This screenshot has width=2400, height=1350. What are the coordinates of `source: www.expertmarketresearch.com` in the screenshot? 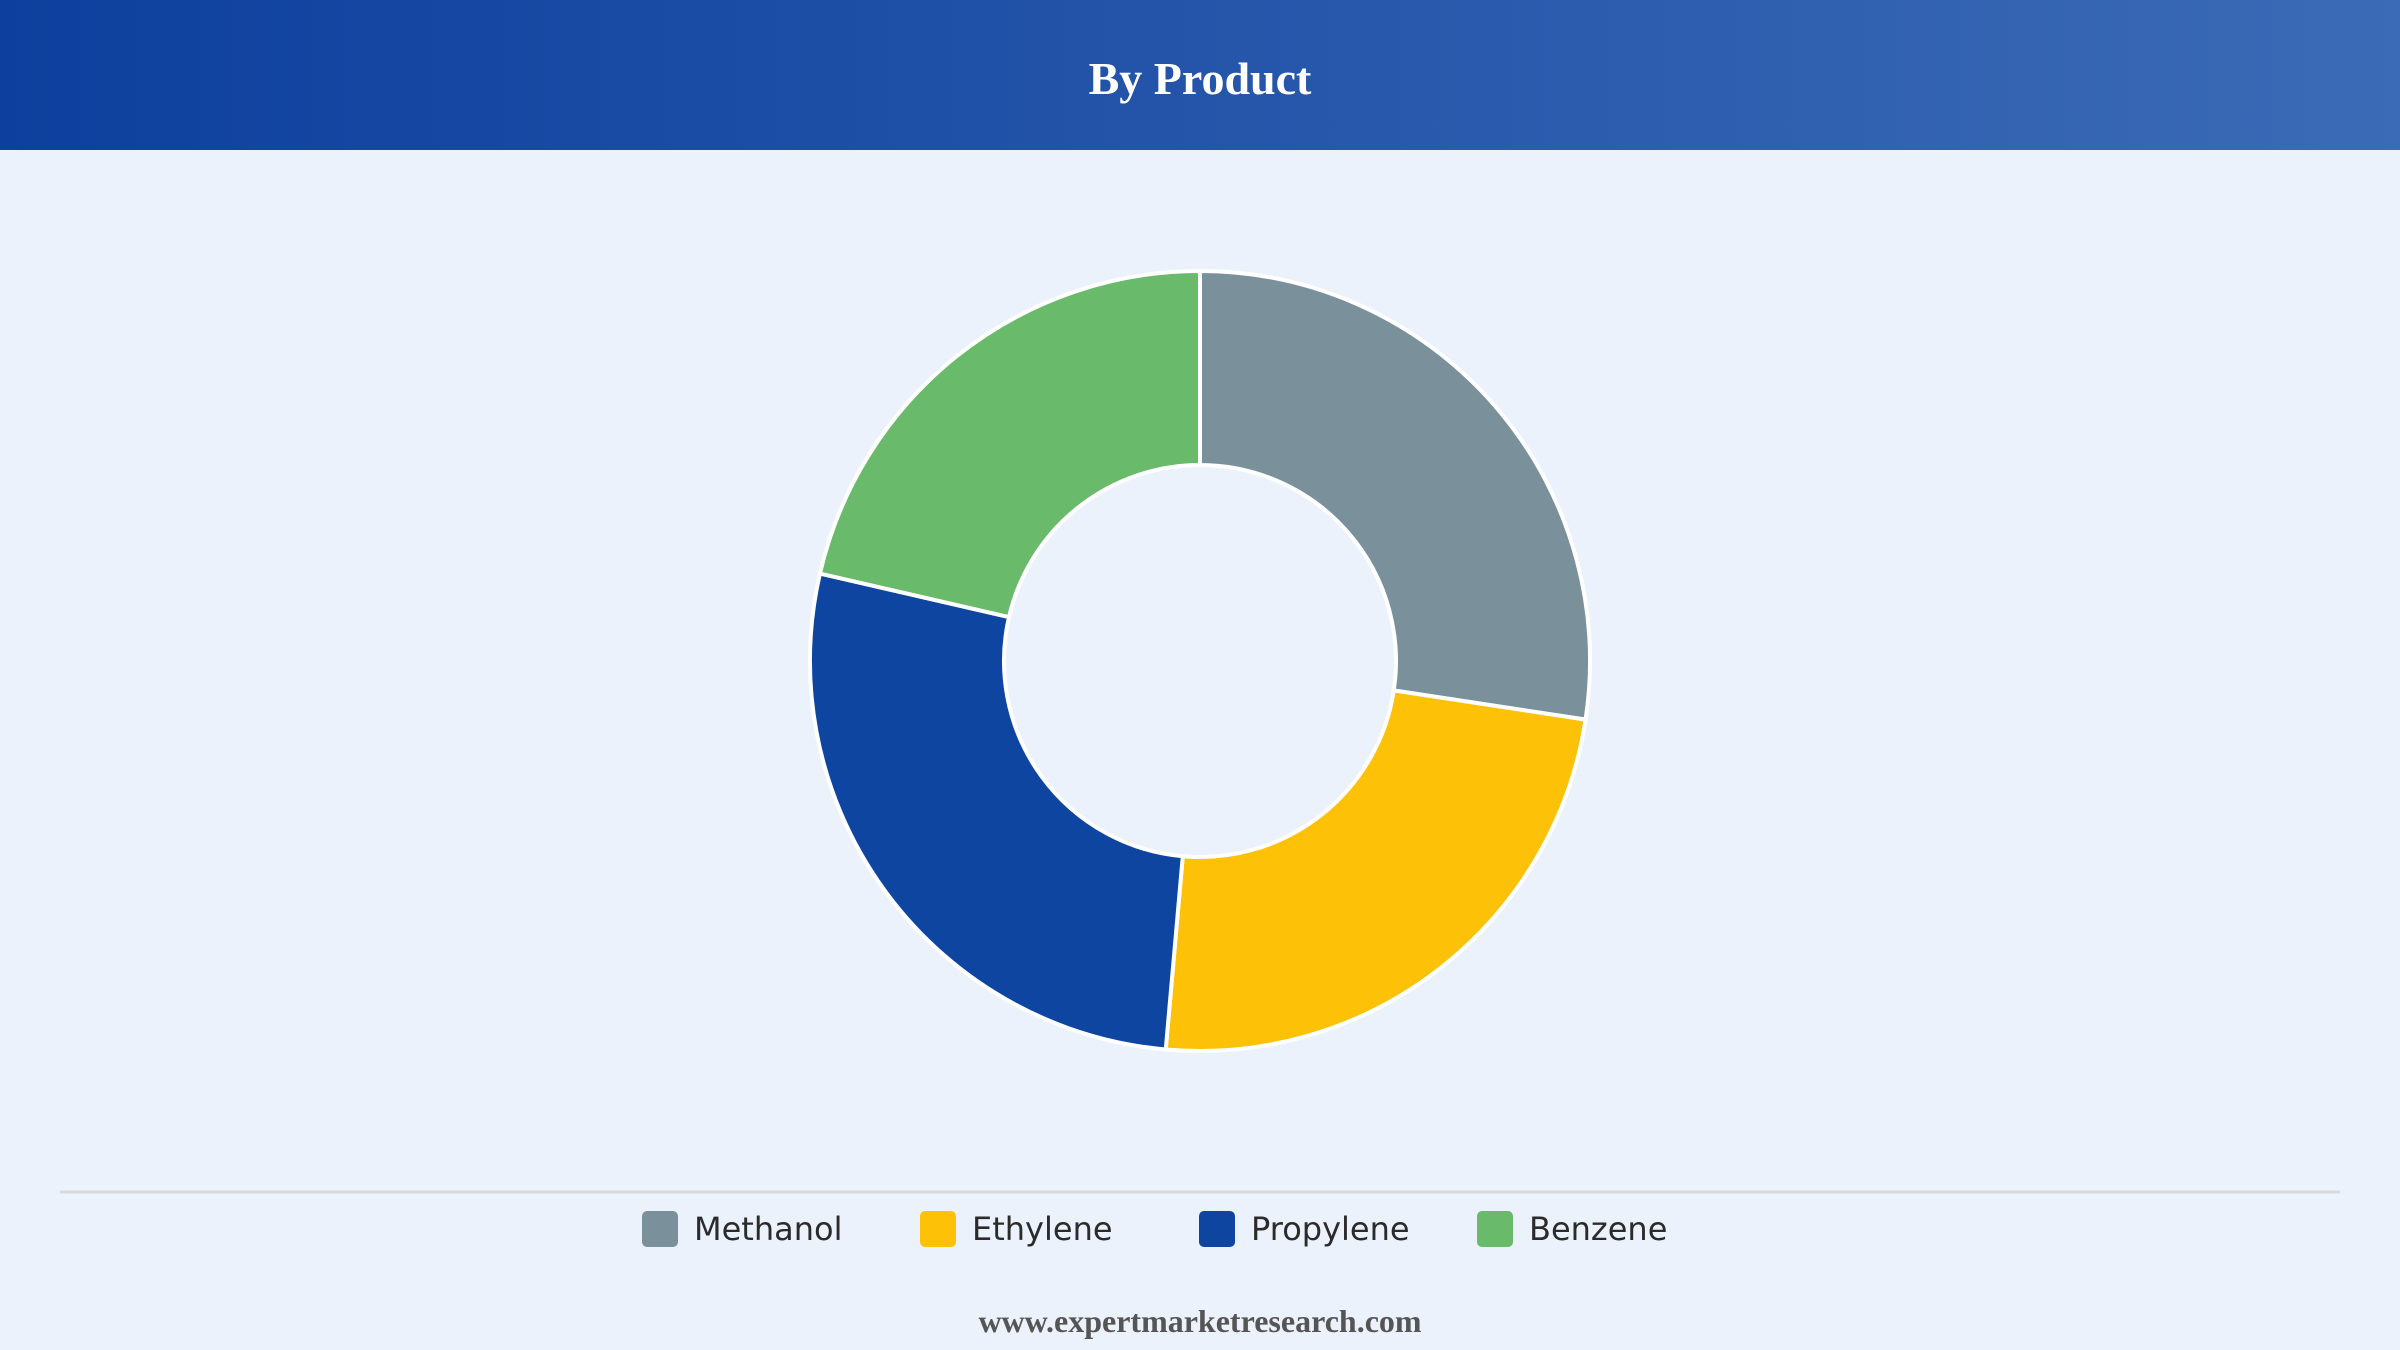 It's located at (1199, 1321).